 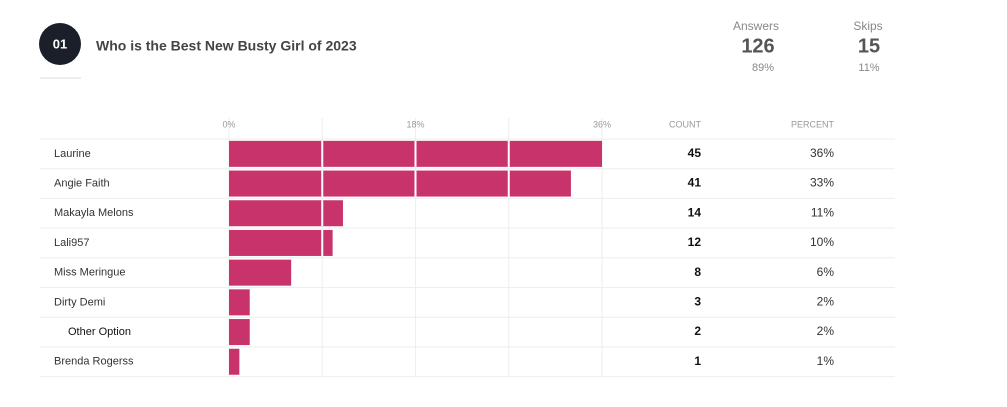 What do you see at coordinates (763, 68) in the screenshot?
I see `stat-percent: 89%` at bounding box center [763, 68].